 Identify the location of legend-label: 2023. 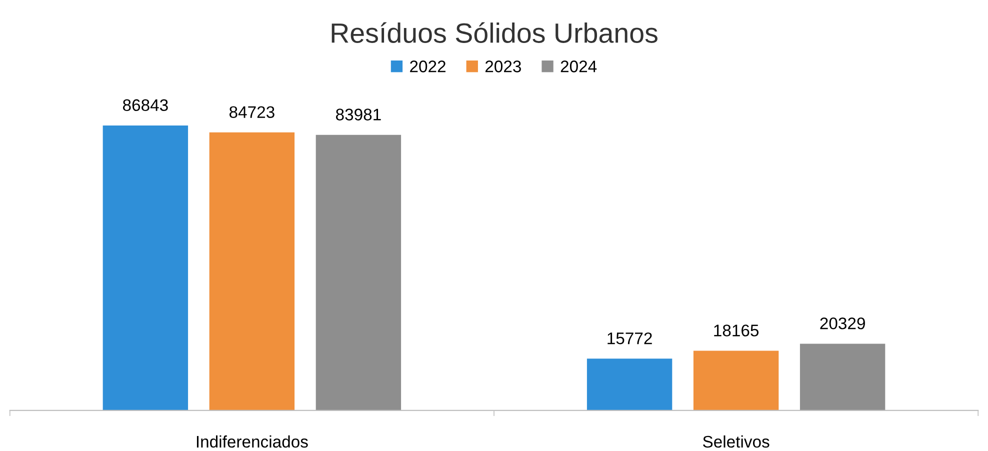
(503, 66).